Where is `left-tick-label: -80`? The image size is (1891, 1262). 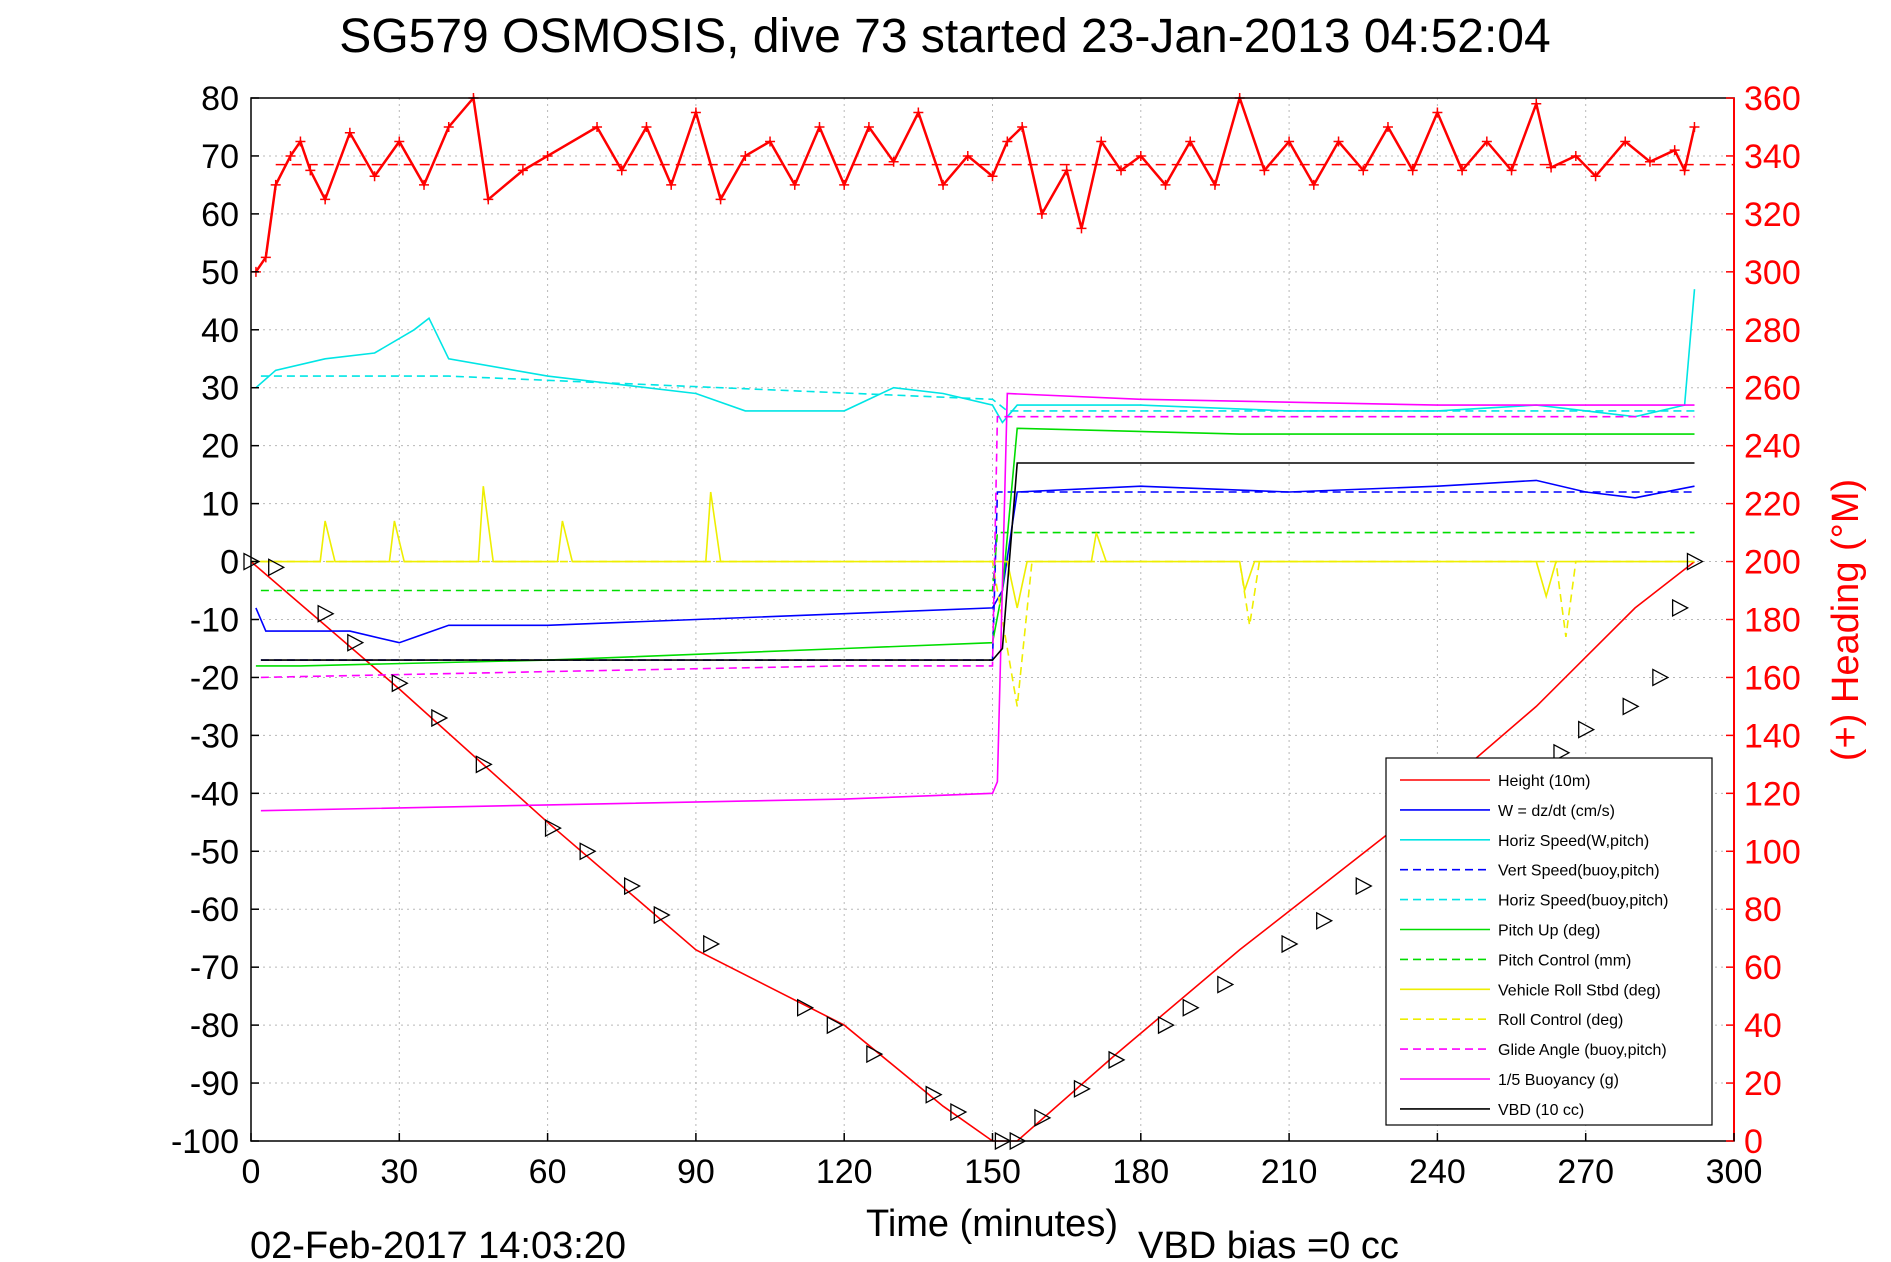
left-tick-label: -80 is located at coordinates (214, 1026).